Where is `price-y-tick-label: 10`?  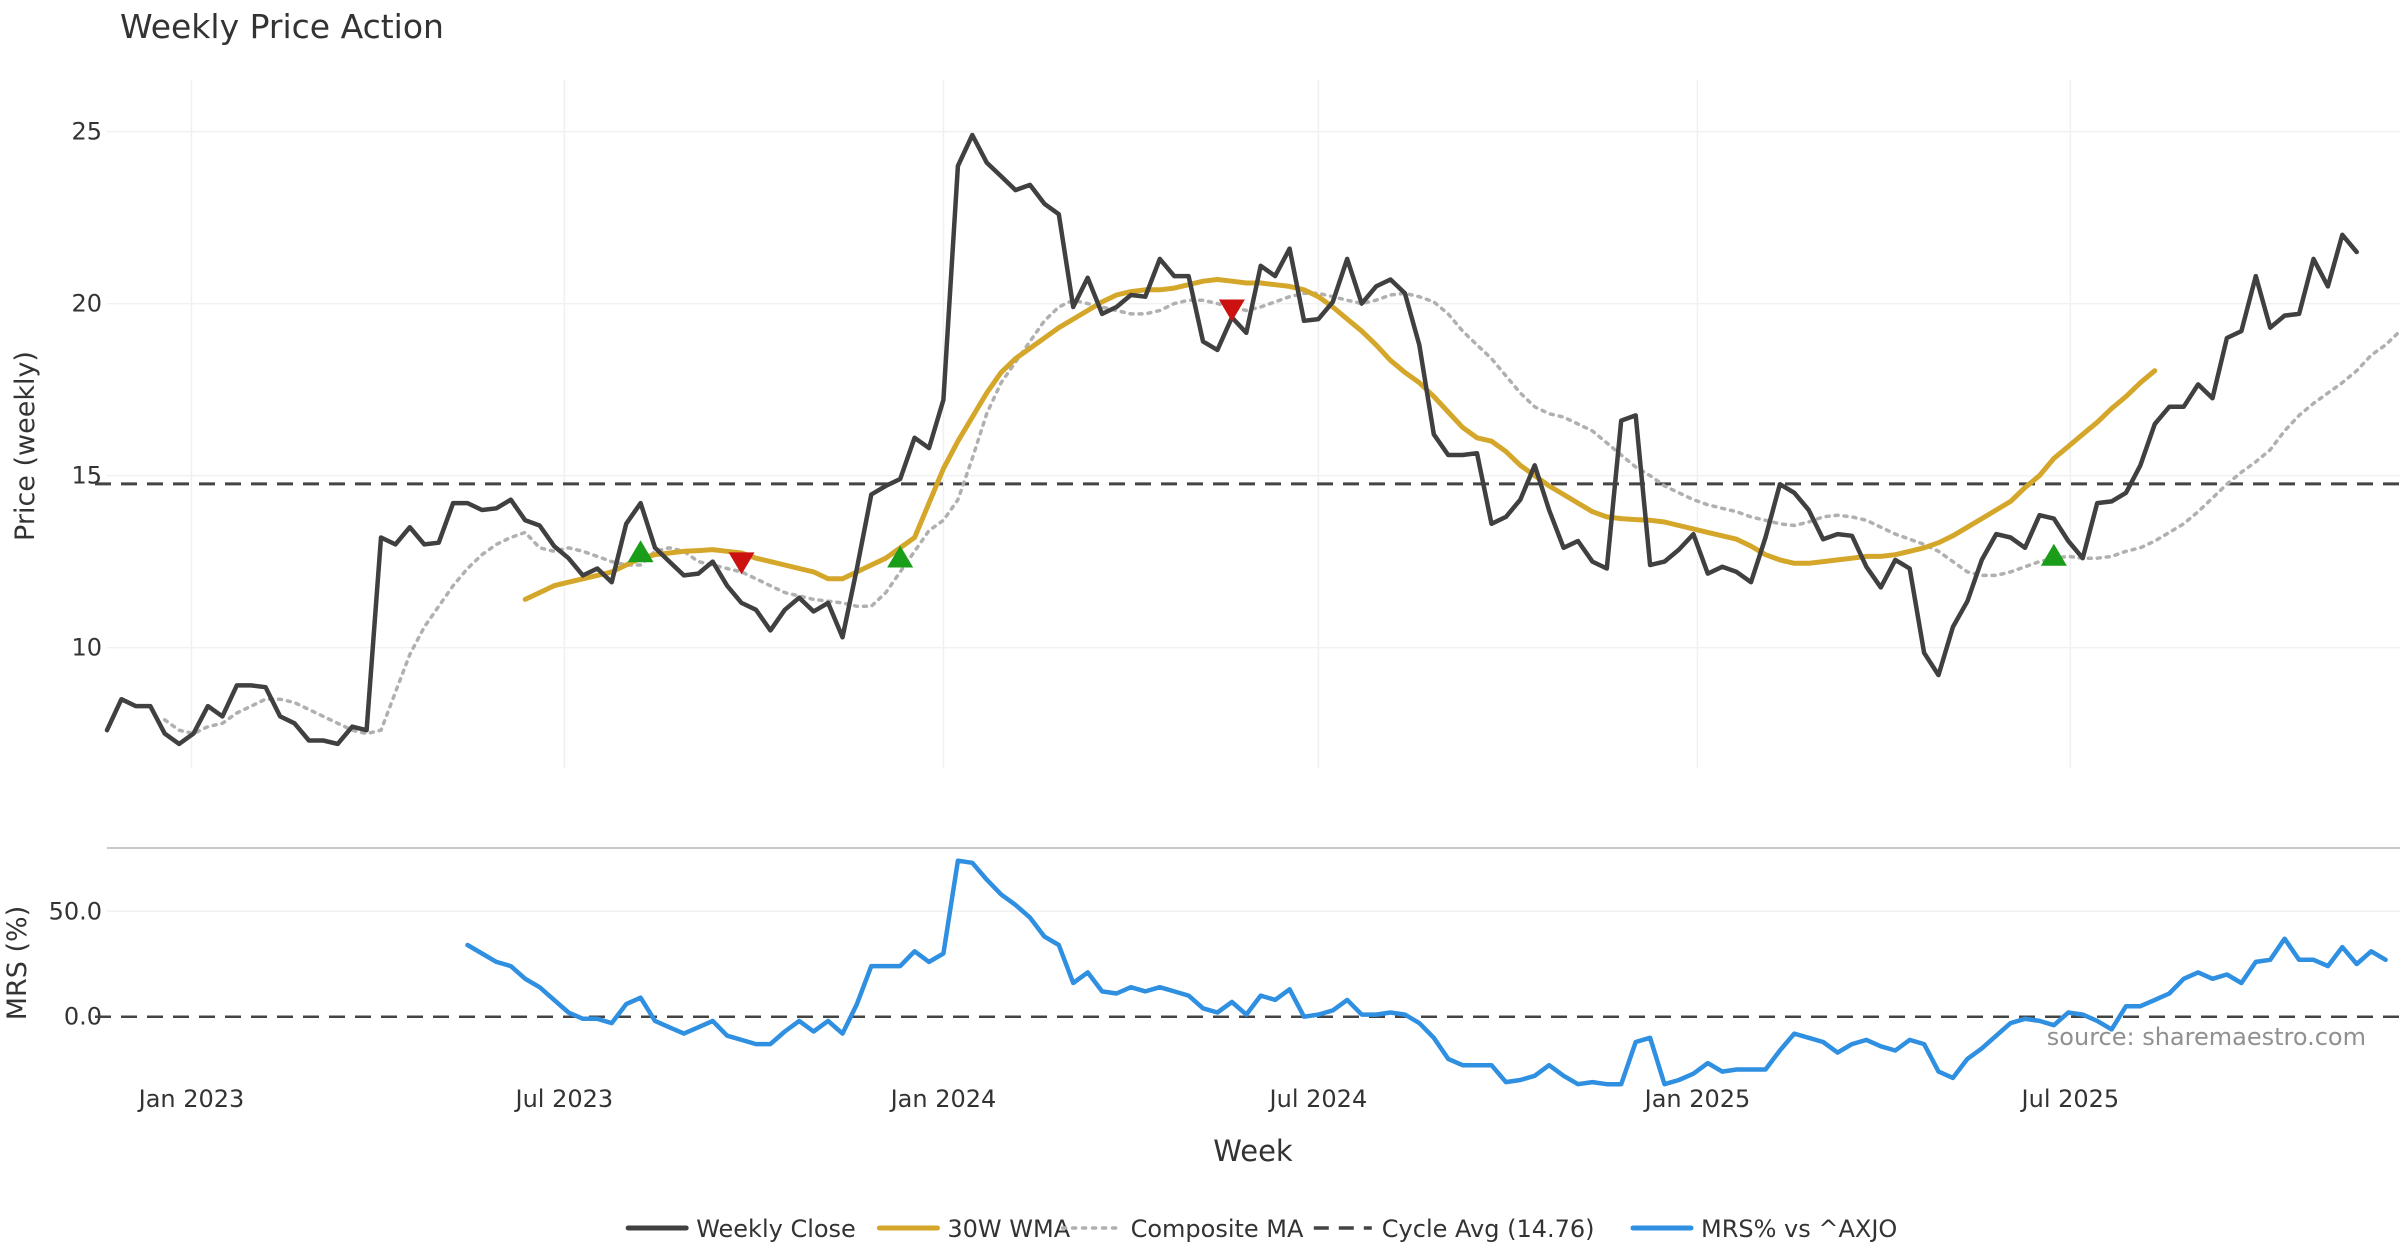 price-y-tick-label: 10 is located at coordinates (86, 648).